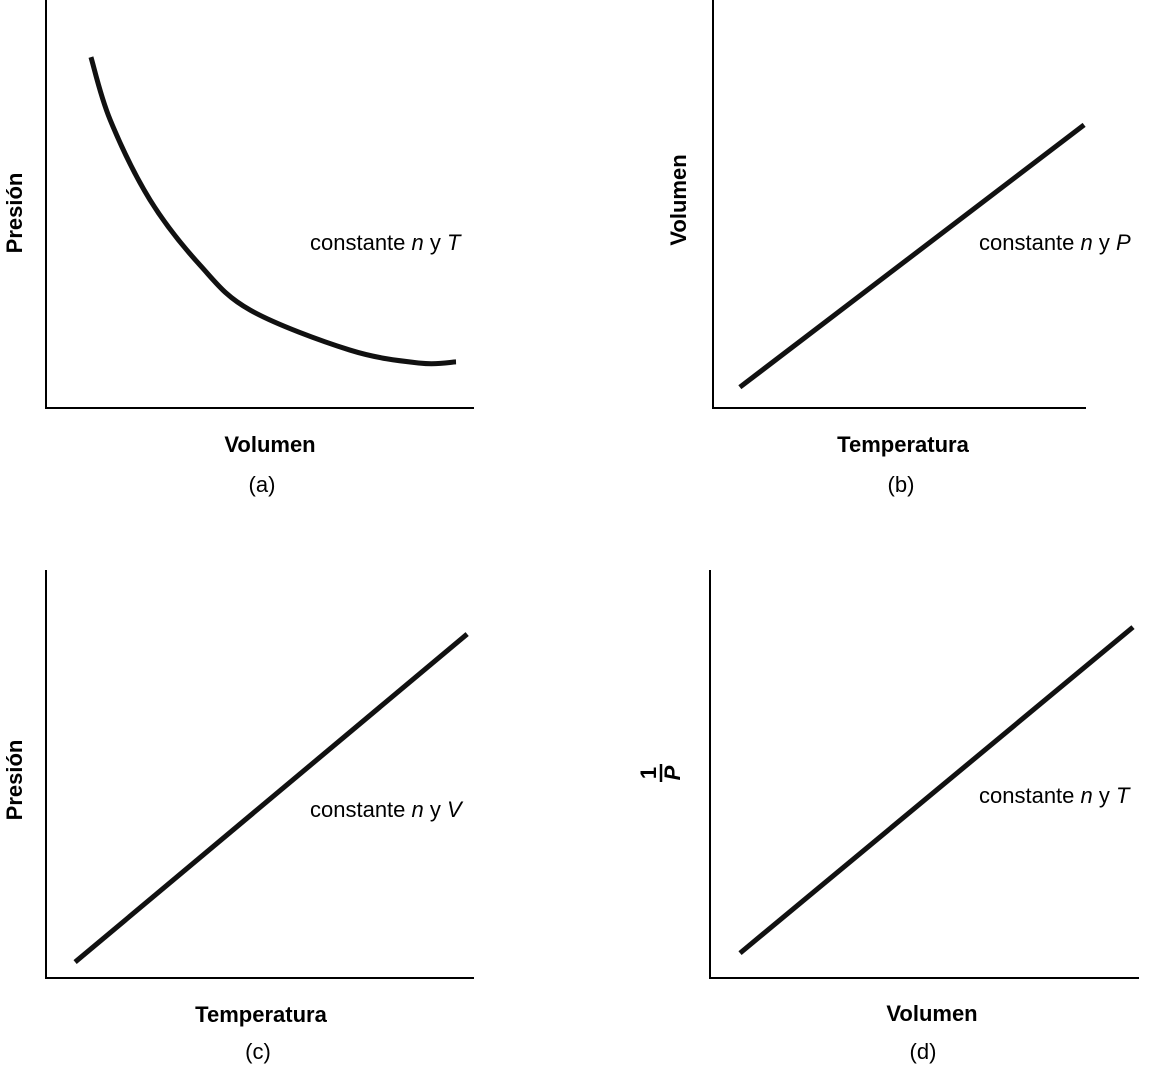 The height and width of the screenshot is (1066, 1152). What do you see at coordinates (923, 1051) in the screenshot?
I see `panel-label: (d)` at bounding box center [923, 1051].